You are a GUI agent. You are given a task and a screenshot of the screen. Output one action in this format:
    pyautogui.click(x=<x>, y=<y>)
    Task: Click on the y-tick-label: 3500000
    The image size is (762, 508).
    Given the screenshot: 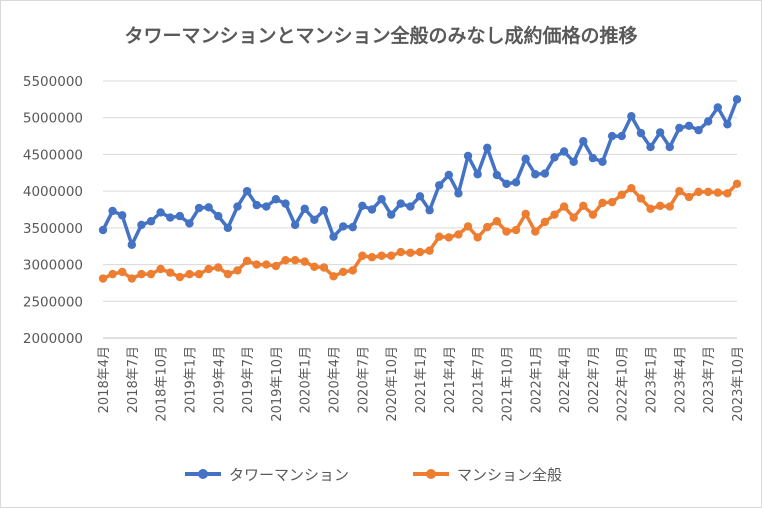 What is the action you would take?
    pyautogui.click(x=53, y=229)
    